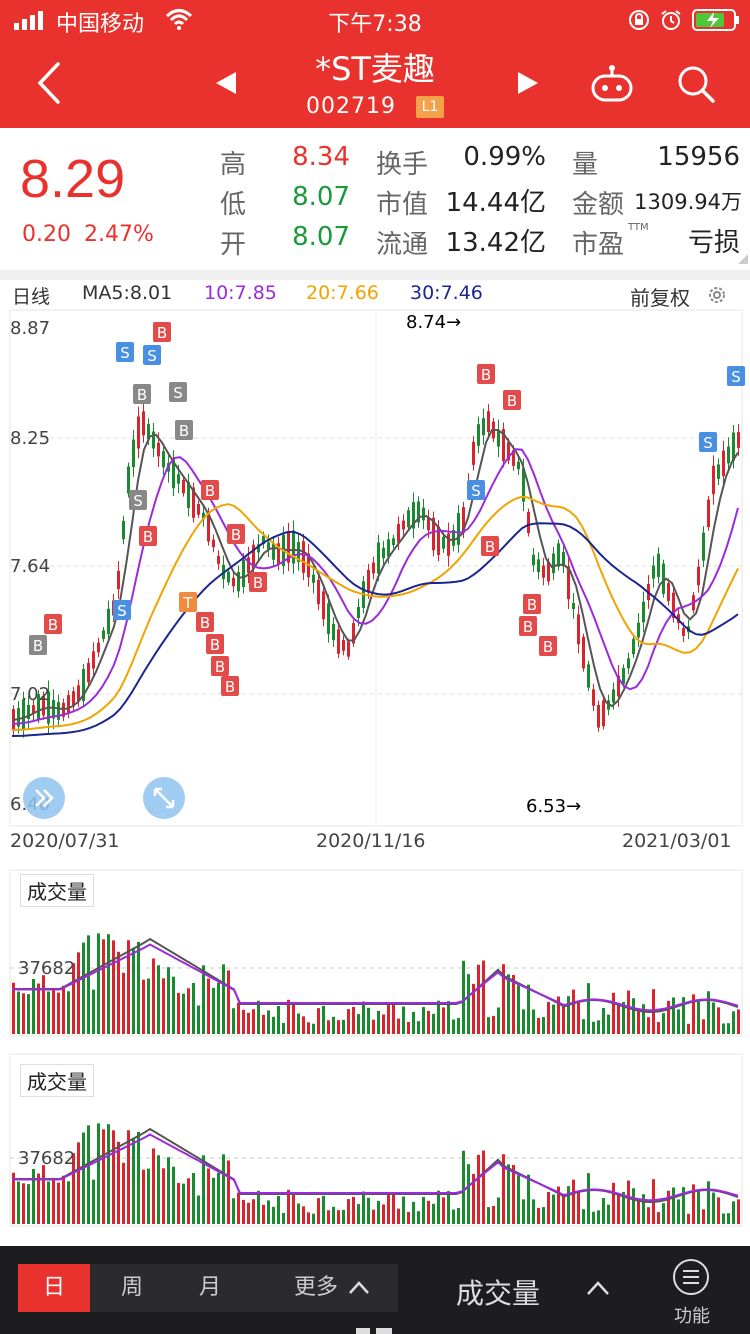  Describe the element at coordinates (677, 841) in the screenshot. I see `date-label: 2021/03/01` at that location.